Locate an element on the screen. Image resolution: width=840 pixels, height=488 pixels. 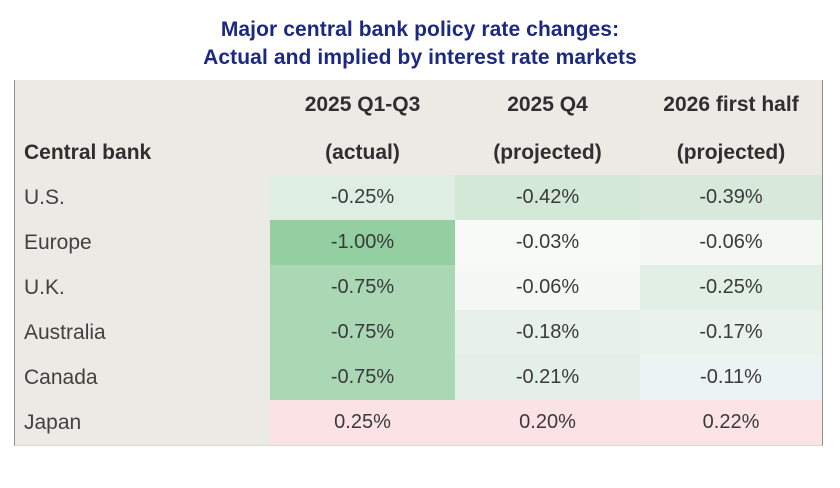
rate-cell: 0.20% is located at coordinates (547, 422).